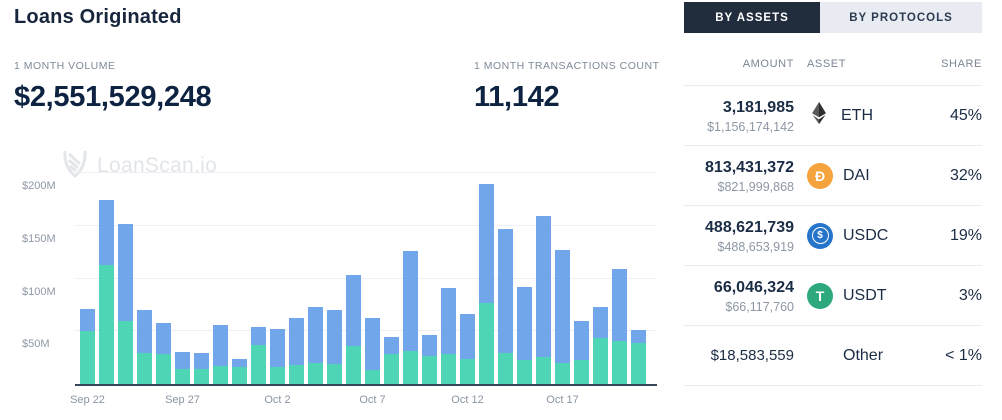 The image size is (1002, 420). What do you see at coordinates (827, 64) in the screenshot?
I see `column-header-asset: ASSET` at bounding box center [827, 64].